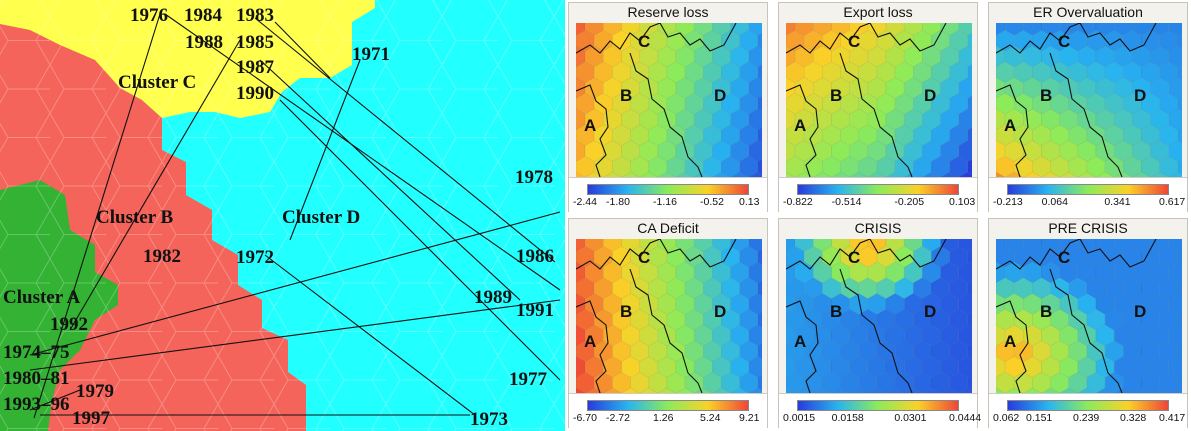  I want to click on scale-tick-label: -2.72, so click(618, 418).